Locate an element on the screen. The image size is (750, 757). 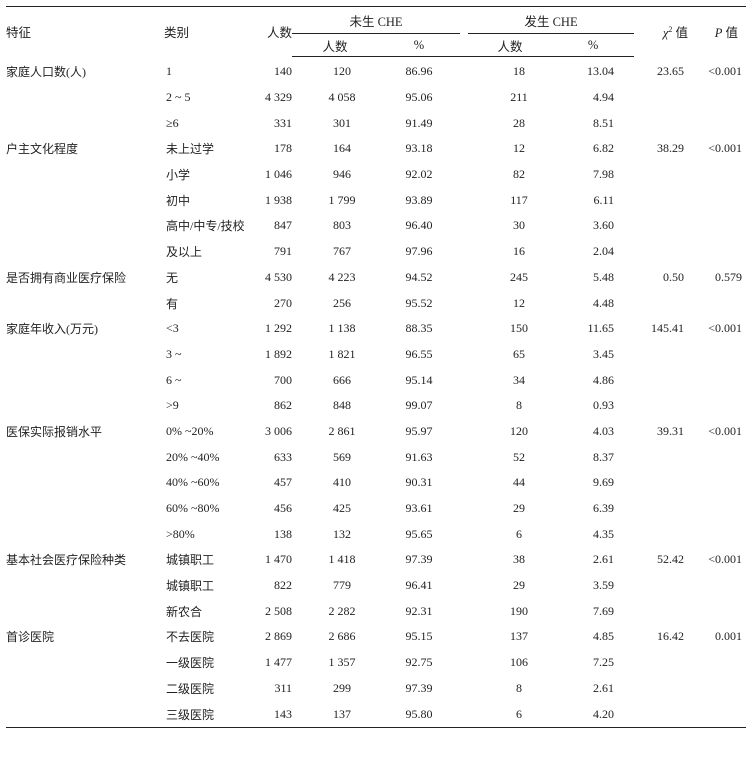
feature-cell: 基本社会医疗保险种类 is located at coordinates (66, 560).